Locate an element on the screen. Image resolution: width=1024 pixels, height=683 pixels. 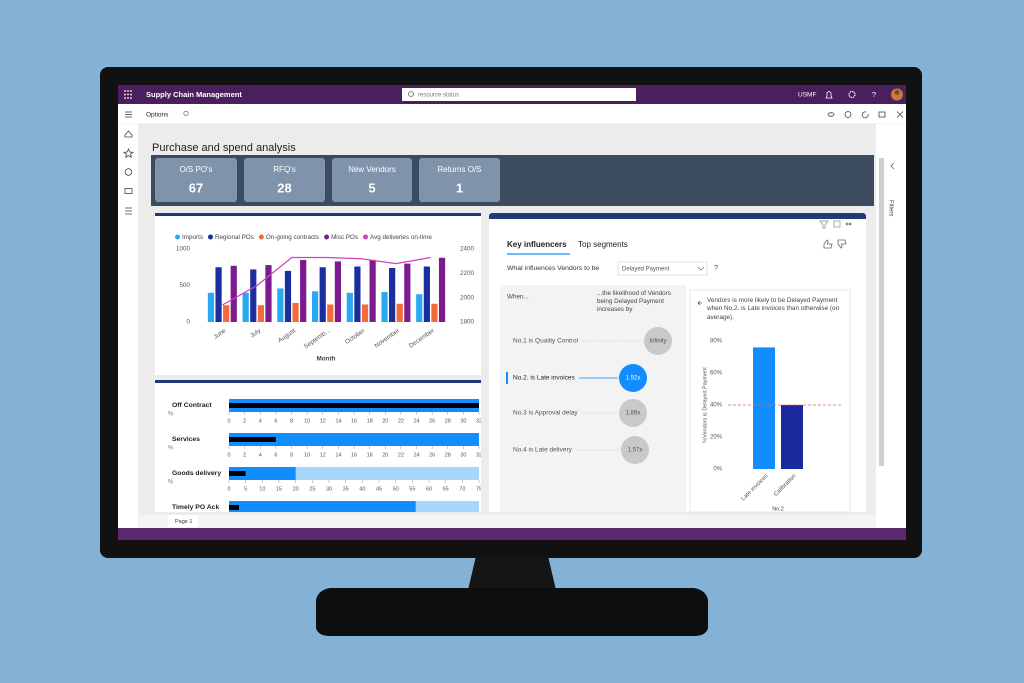
tab: Top segments is located at coordinates (603, 244).